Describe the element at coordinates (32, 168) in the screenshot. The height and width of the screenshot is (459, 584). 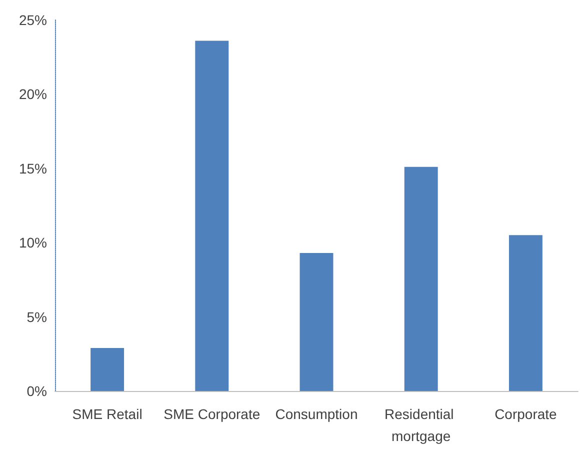
I see `y-tick-label: 15%` at that location.